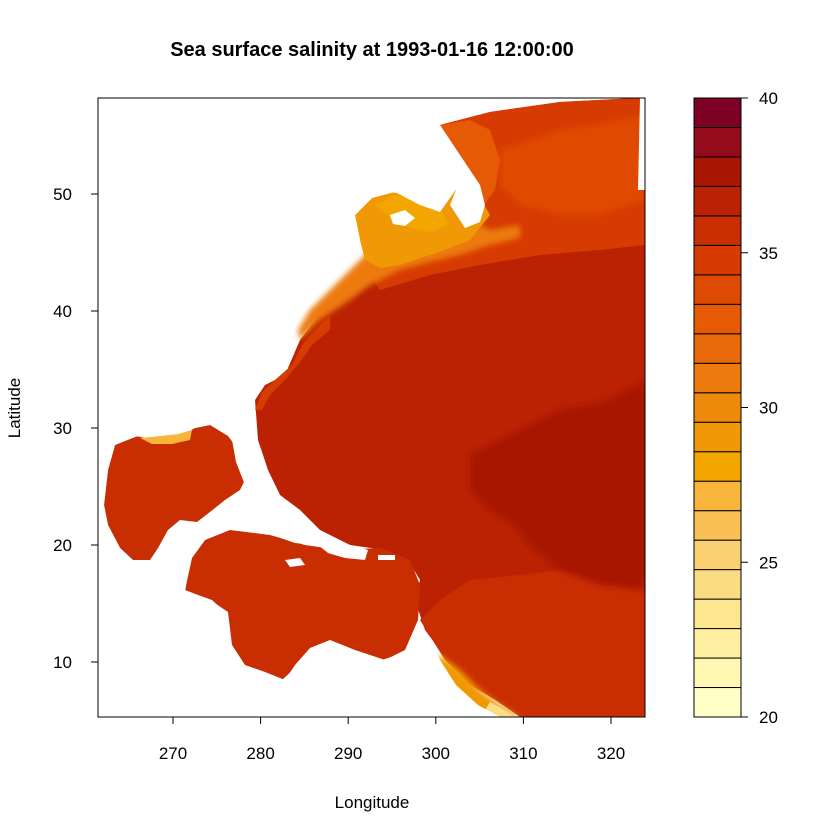 The width and height of the screenshot is (840, 840). What do you see at coordinates (402, 218) in the screenshot?
I see `land-nova-scotia` at bounding box center [402, 218].